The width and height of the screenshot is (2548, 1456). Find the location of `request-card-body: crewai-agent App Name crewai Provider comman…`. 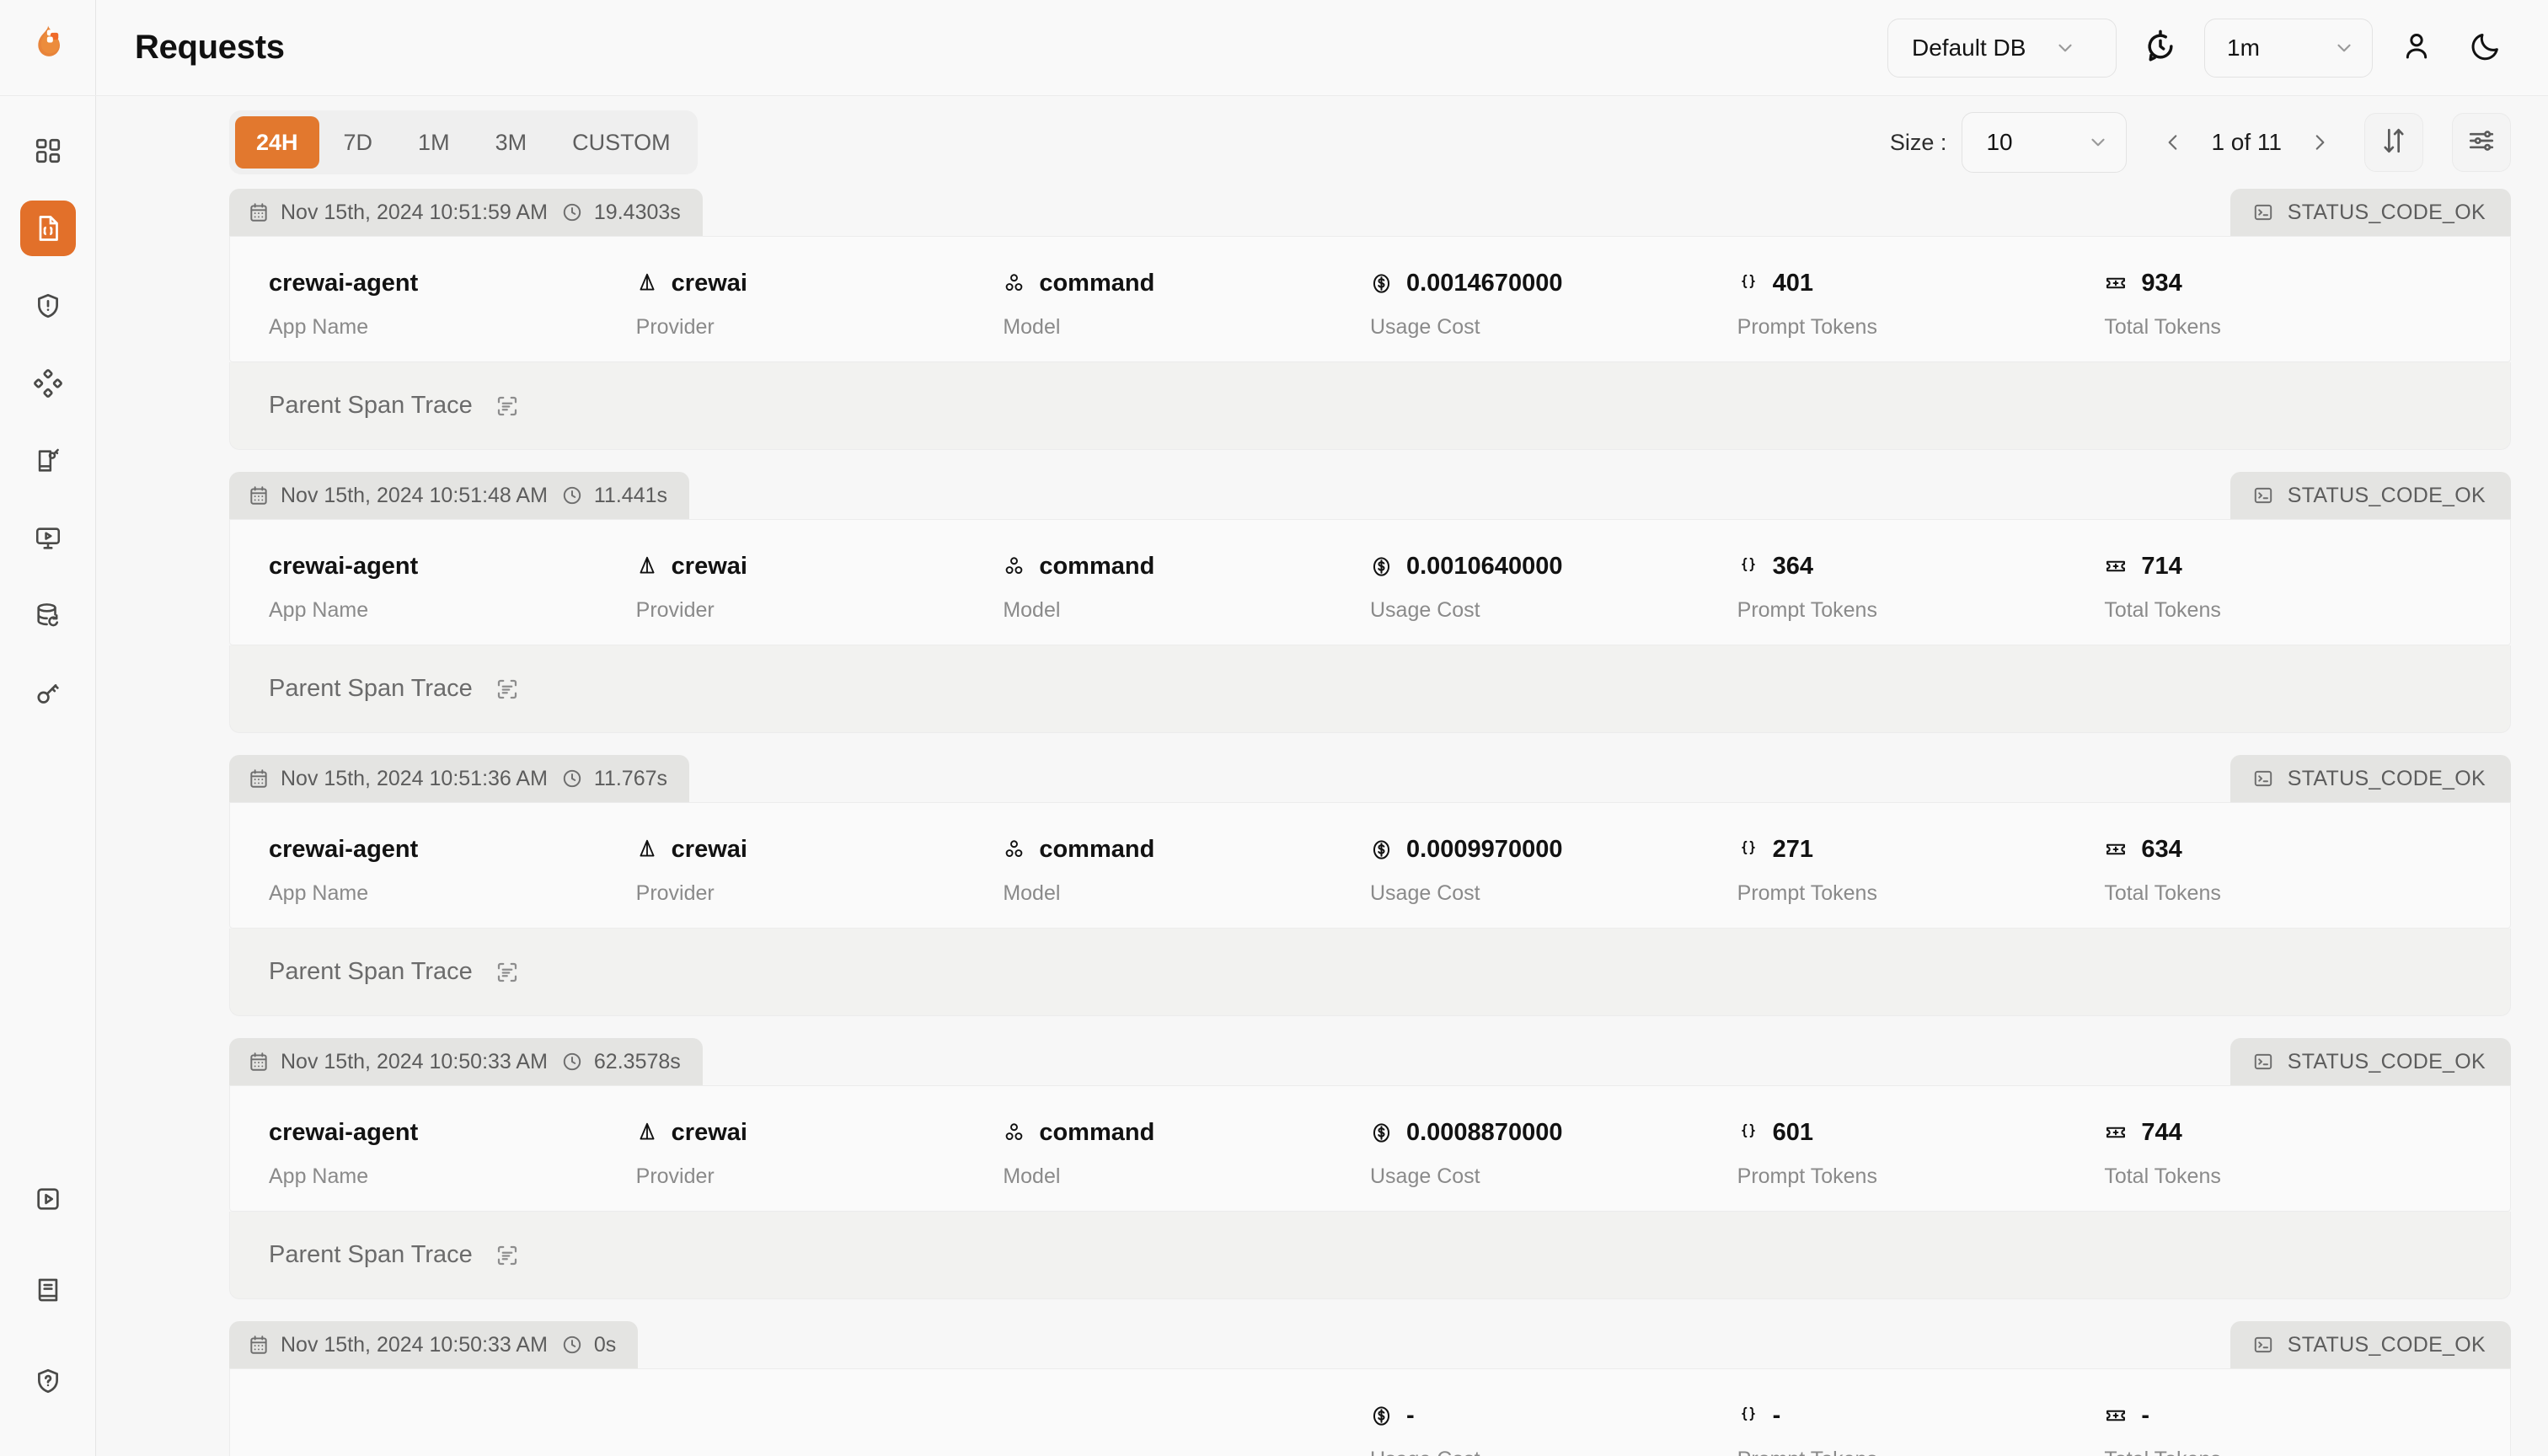

request-card-body: crewai-agent App Name crewai Provider comman… is located at coordinates (1370, 582).